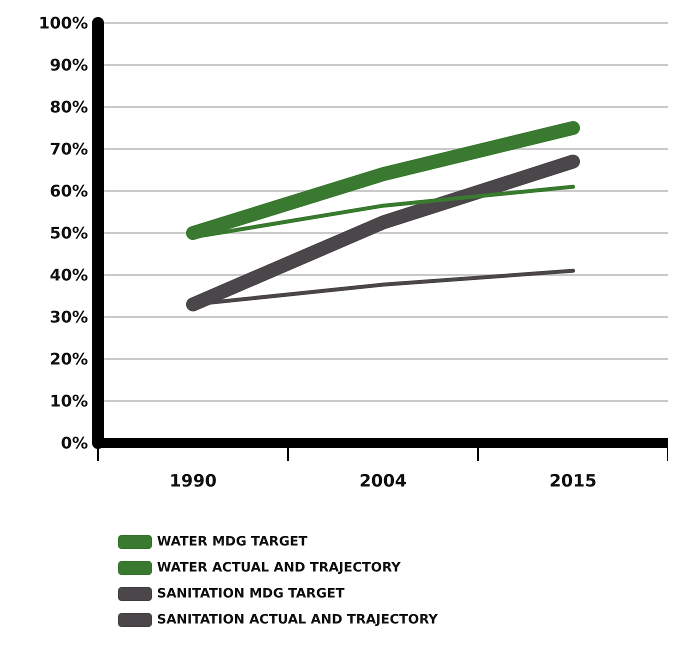 The height and width of the screenshot is (645, 677). What do you see at coordinates (279, 568) in the screenshot?
I see `legend-label: WATER ACTUAL AND TRAJECTORY` at bounding box center [279, 568].